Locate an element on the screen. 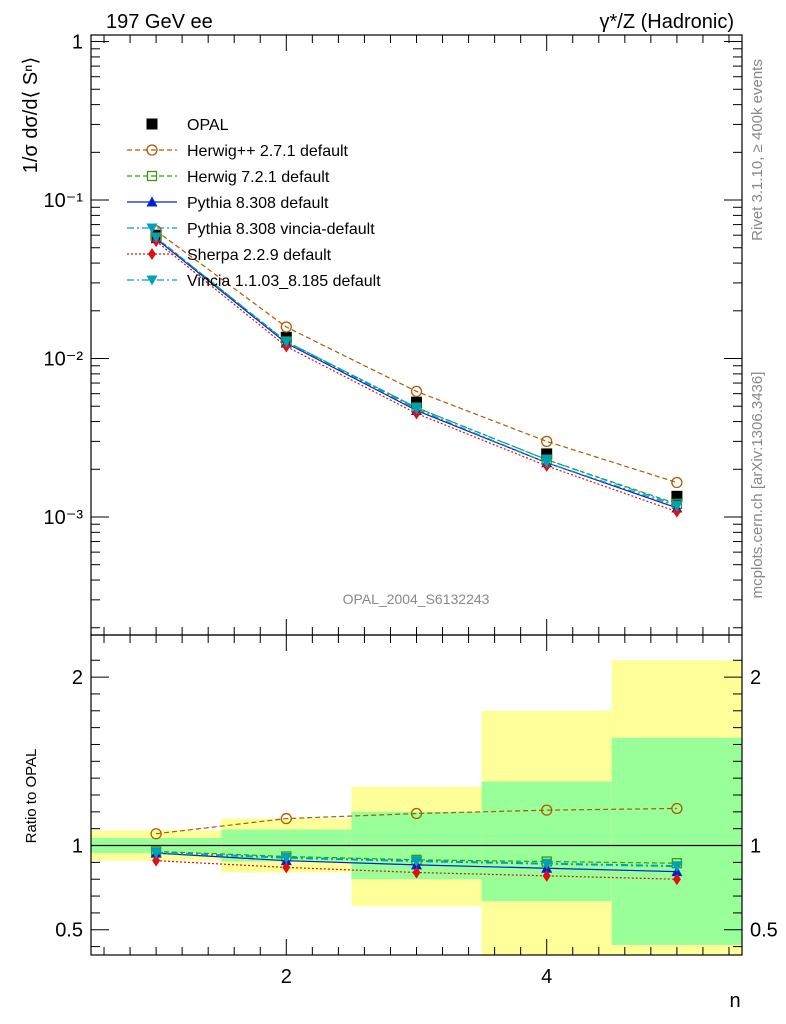  legend-label: Herwig 7.2.1 default is located at coordinates (258, 177).